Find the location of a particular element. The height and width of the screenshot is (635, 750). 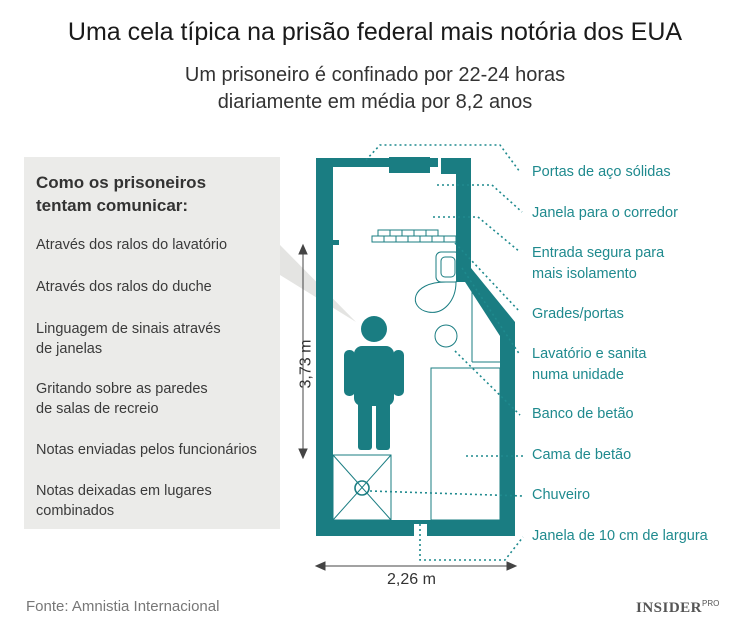

concrete-bed is located at coordinates (465, 444).